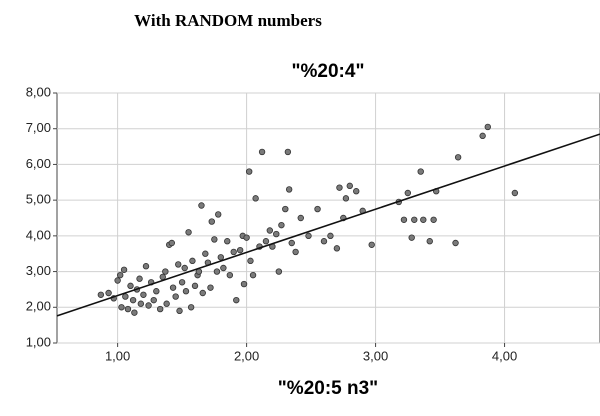 The image size is (600, 416). Describe the element at coordinates (38, 306) in the screenshot. I see `y-tick-label: 2,00` at that location.